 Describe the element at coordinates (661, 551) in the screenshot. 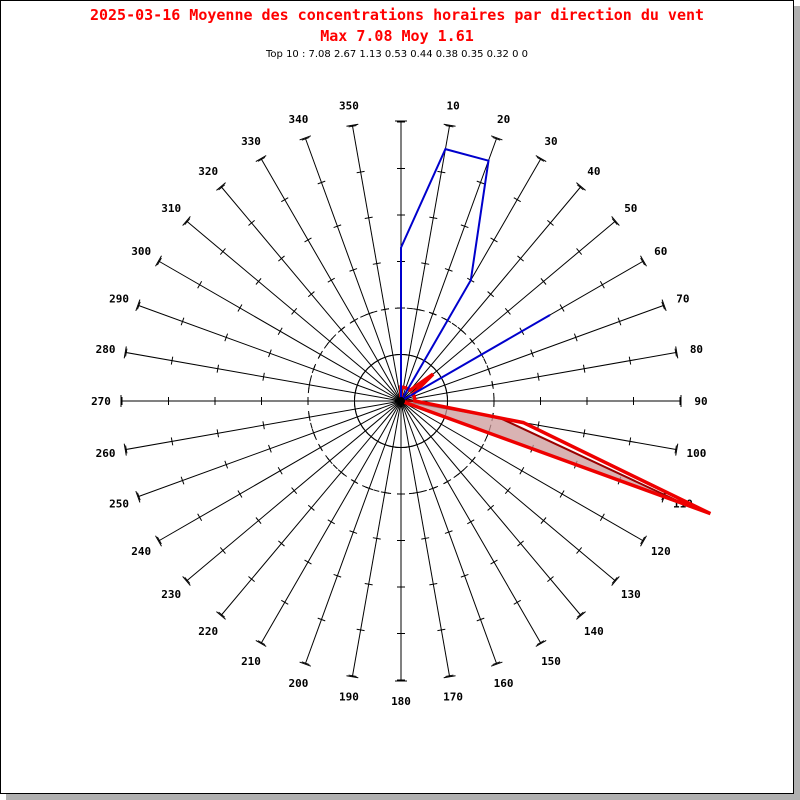

I see `angle-label-120: 120` at that location.